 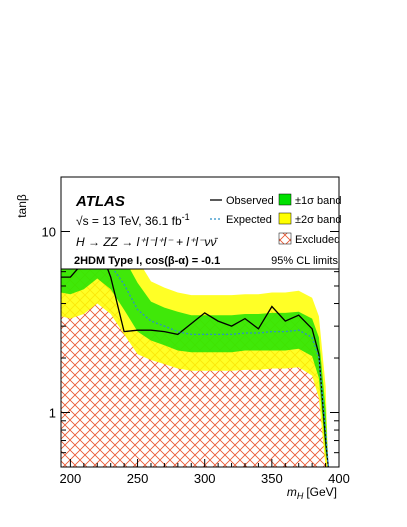 I want to click on y-tick-label: 1, so click(x=52, y=413).